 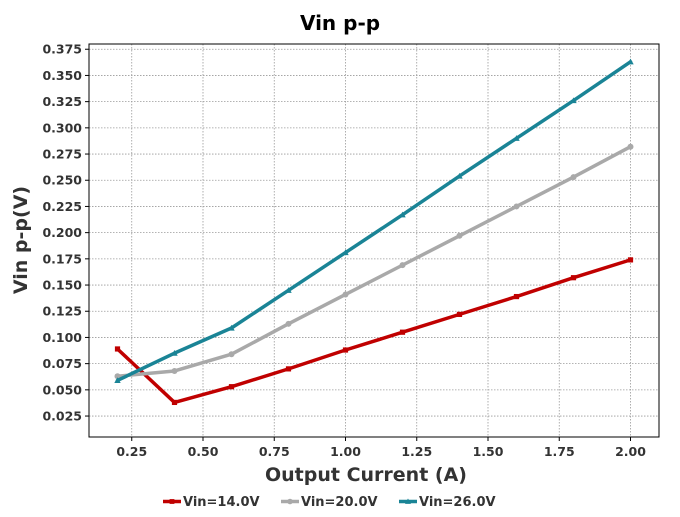 I want to click on legend-label: Vin=14.0V, so click(x=221, y=502).